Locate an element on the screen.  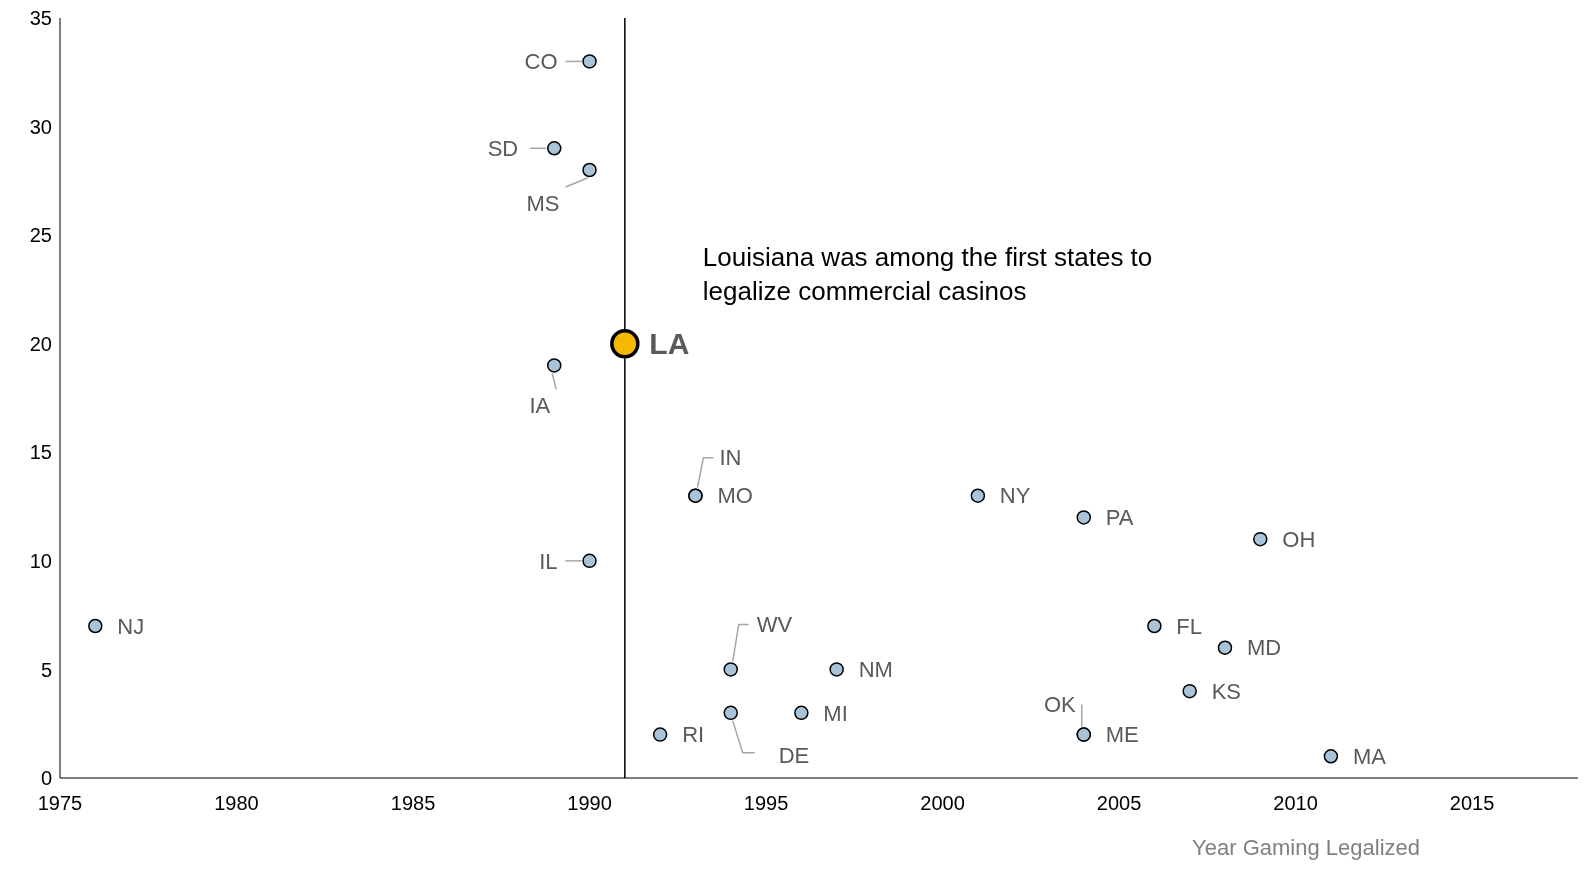
y-tick-label: 10 is located at coordinates (40, 560).